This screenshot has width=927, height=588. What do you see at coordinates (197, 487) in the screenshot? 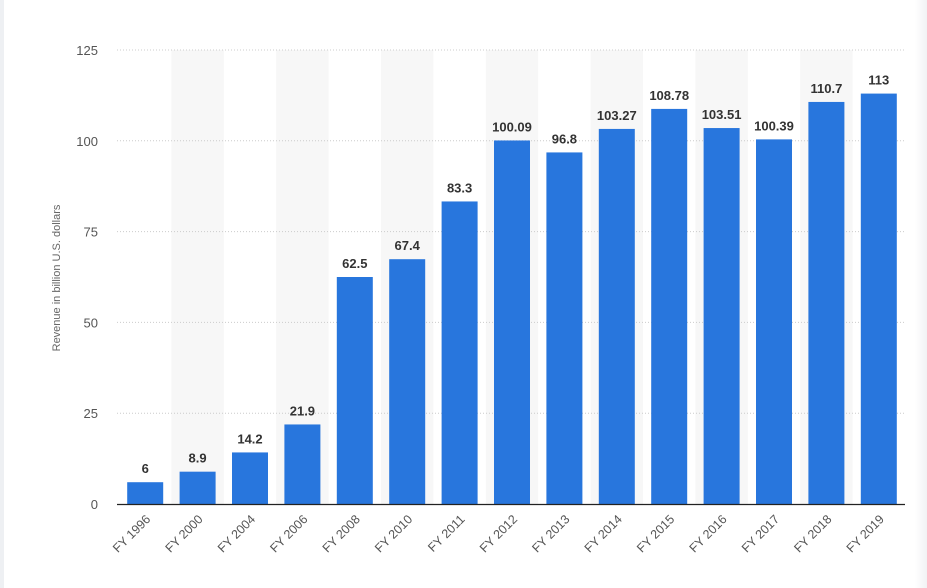
I see `bar-fy-2000` at bounding box center [197, 487].